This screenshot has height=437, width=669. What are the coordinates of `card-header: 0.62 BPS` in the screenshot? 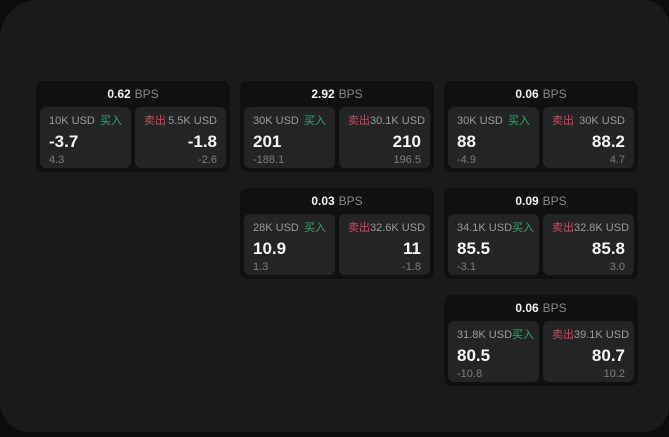 It's located at (133, 94).